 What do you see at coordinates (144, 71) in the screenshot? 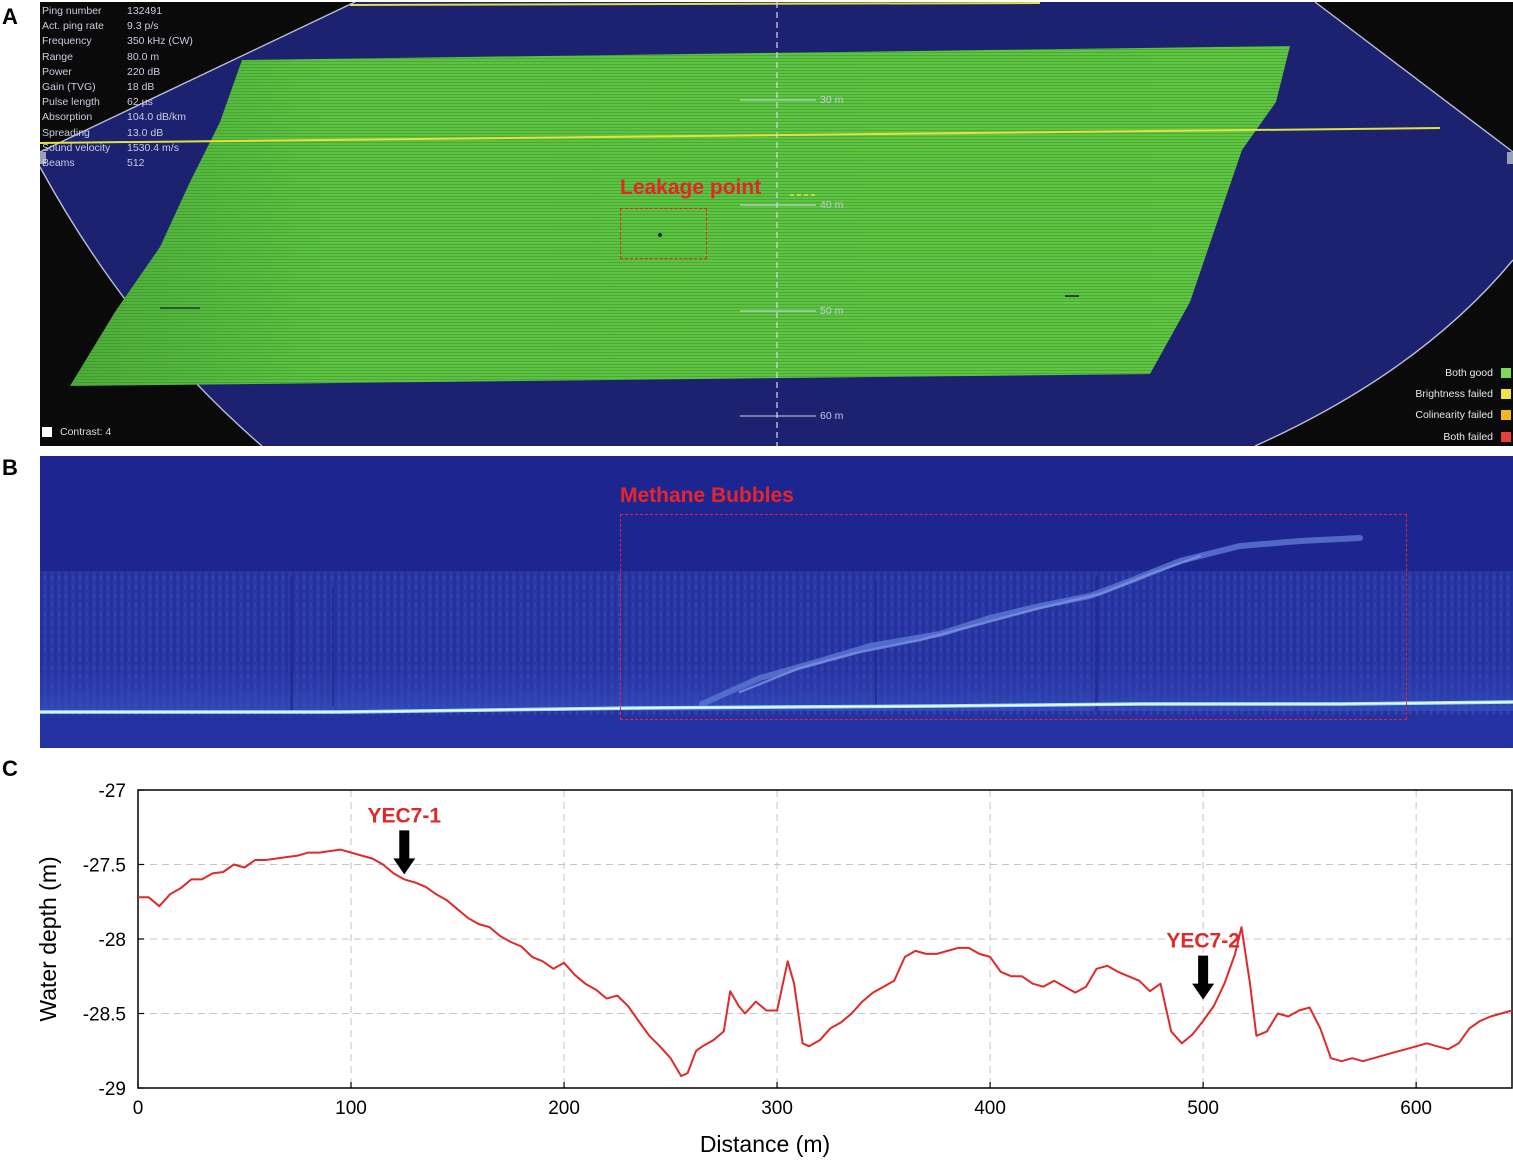
I see `info-value: 220 dB` at bounding box center [144, 71].